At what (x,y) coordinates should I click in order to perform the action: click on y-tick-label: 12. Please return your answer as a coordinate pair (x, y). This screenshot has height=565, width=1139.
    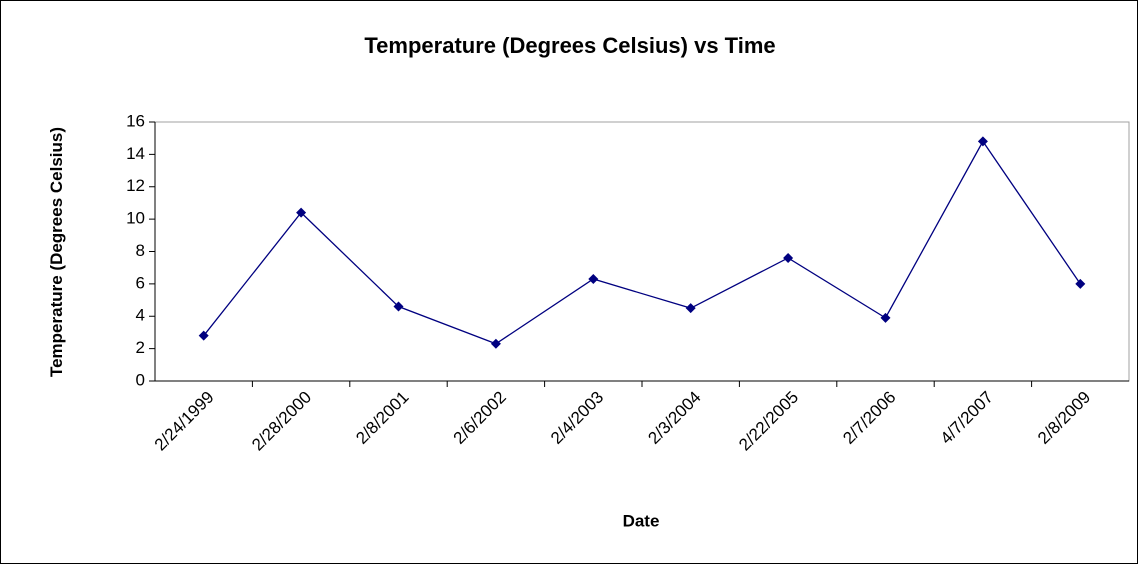
    Looking at the image, I should click on (135, 185).